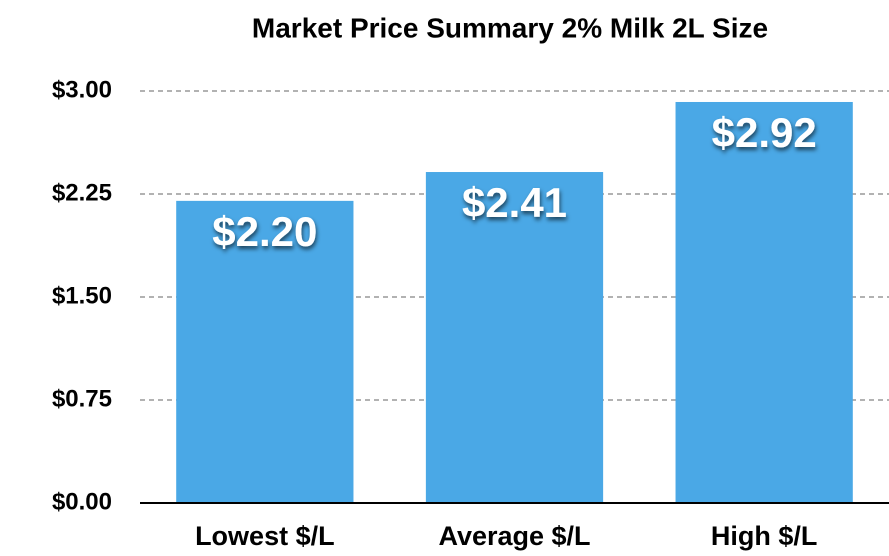 This screenshot has width=889, height=556. Describe the element at coordinates (510, 27) in the screenshot. I see `chart-title: Market Price Summary 2% Milk 2L Size` at that location.